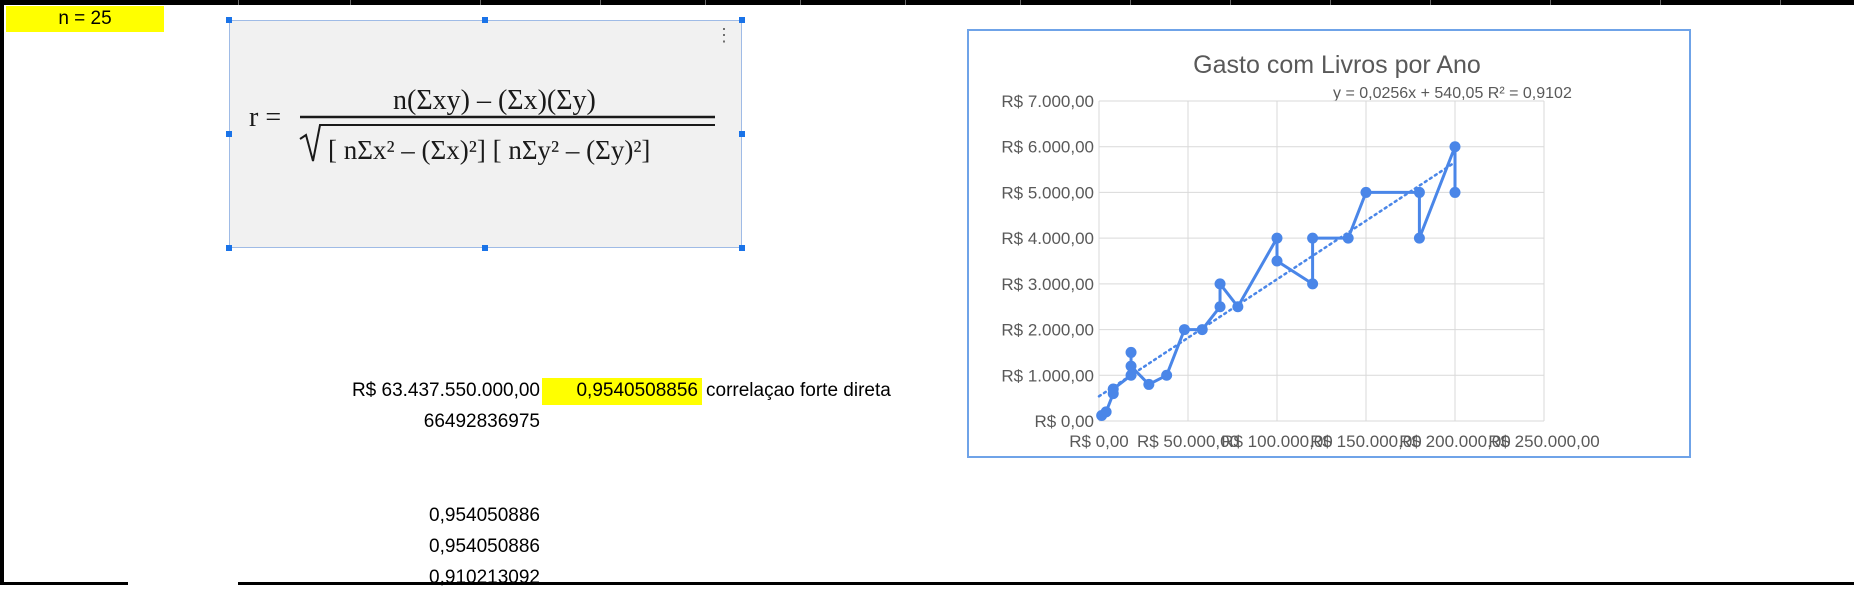 The height and width of the screenshot is (591, 1854). I want to click on resize-handle-bottom-left, so click(229, 248).